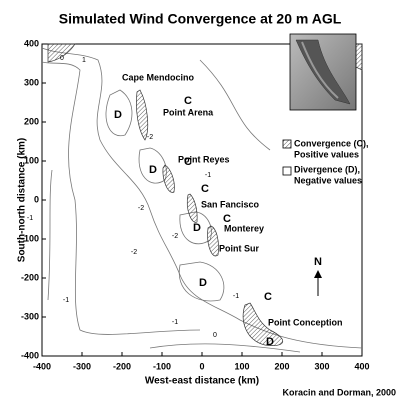 The image size is (400, 400). I want to click on x-tick-label: -100, so click(162, 366).